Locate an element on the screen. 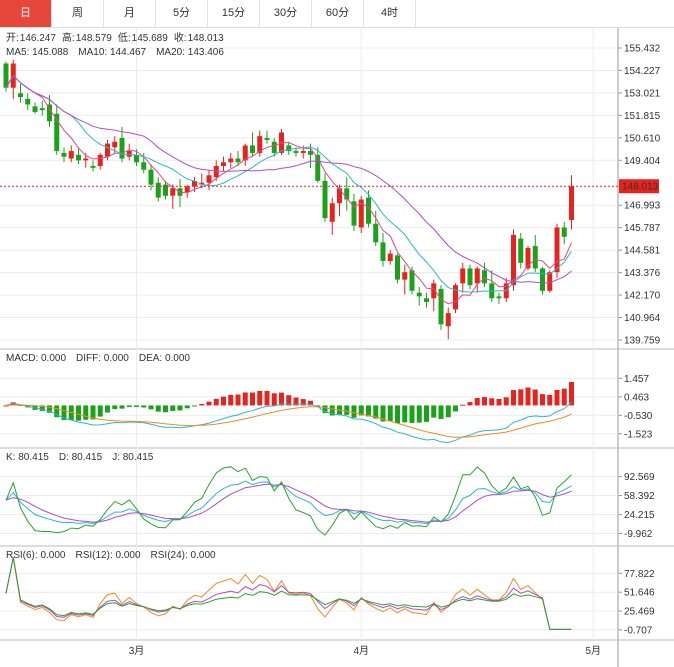 This screenshot has width=674, height=667. tab-7: 4时 is located at coordinates (390, 13).